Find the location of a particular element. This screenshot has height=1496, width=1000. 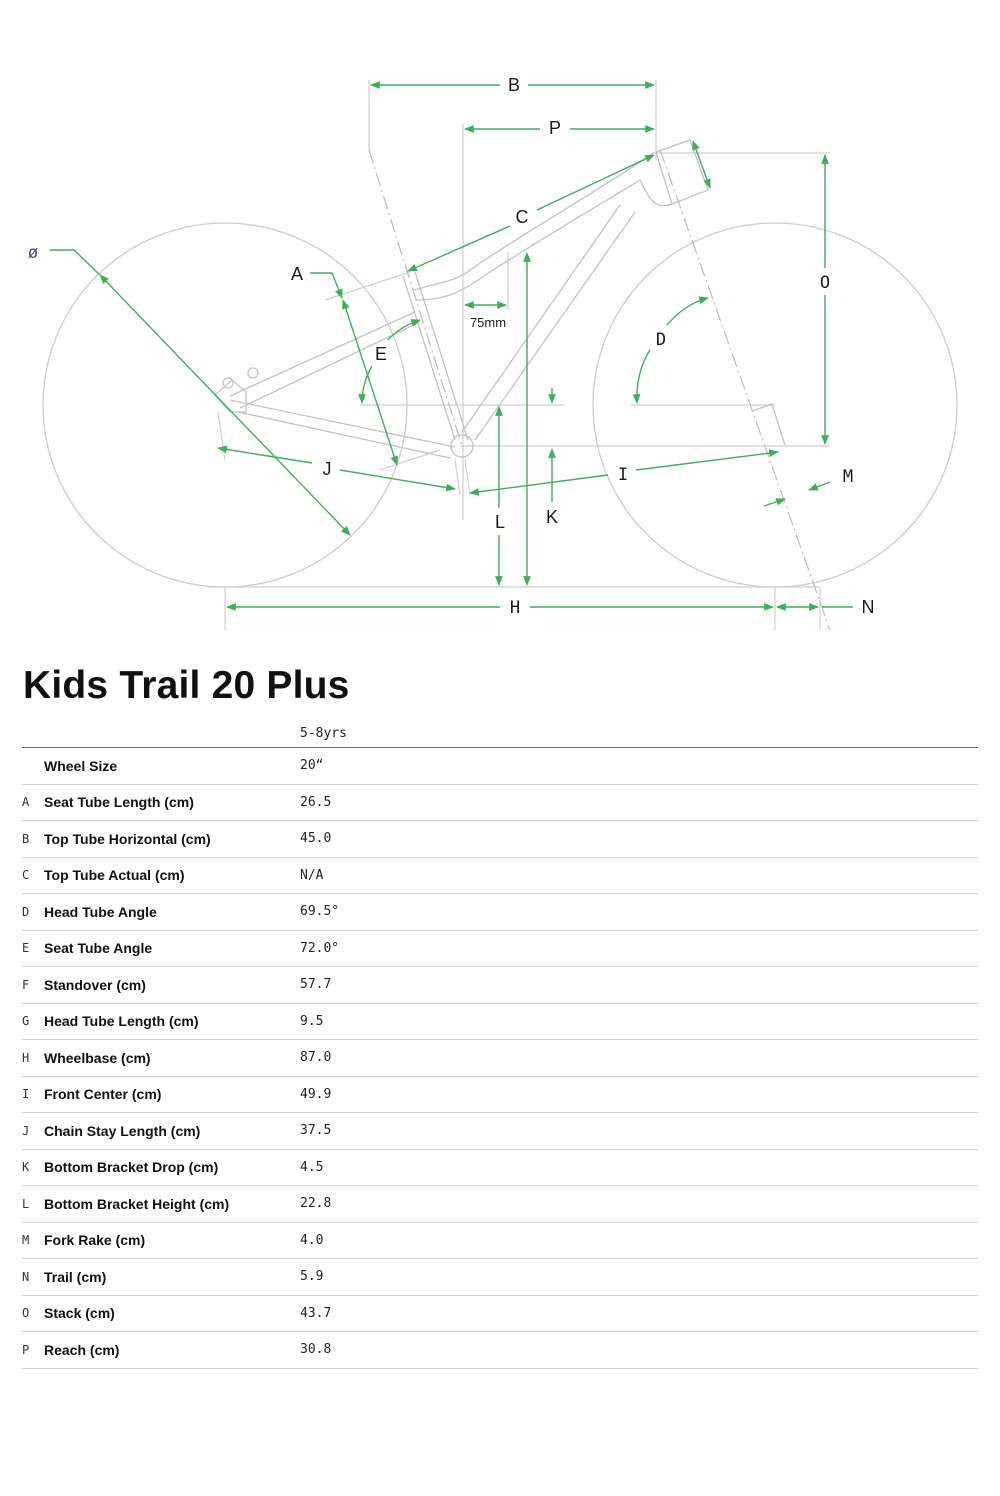

row-name: Top Tube Actual (cm) is located at coordinates (114, 875).